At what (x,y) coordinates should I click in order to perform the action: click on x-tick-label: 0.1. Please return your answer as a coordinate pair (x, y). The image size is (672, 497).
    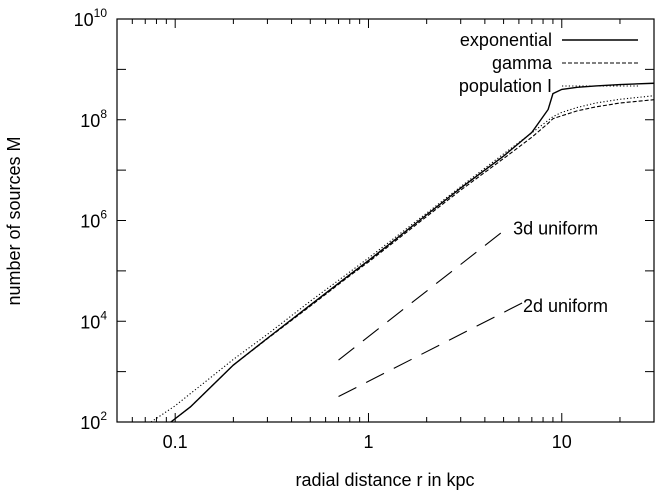
    Looking at the image, I should click on (175, 442).